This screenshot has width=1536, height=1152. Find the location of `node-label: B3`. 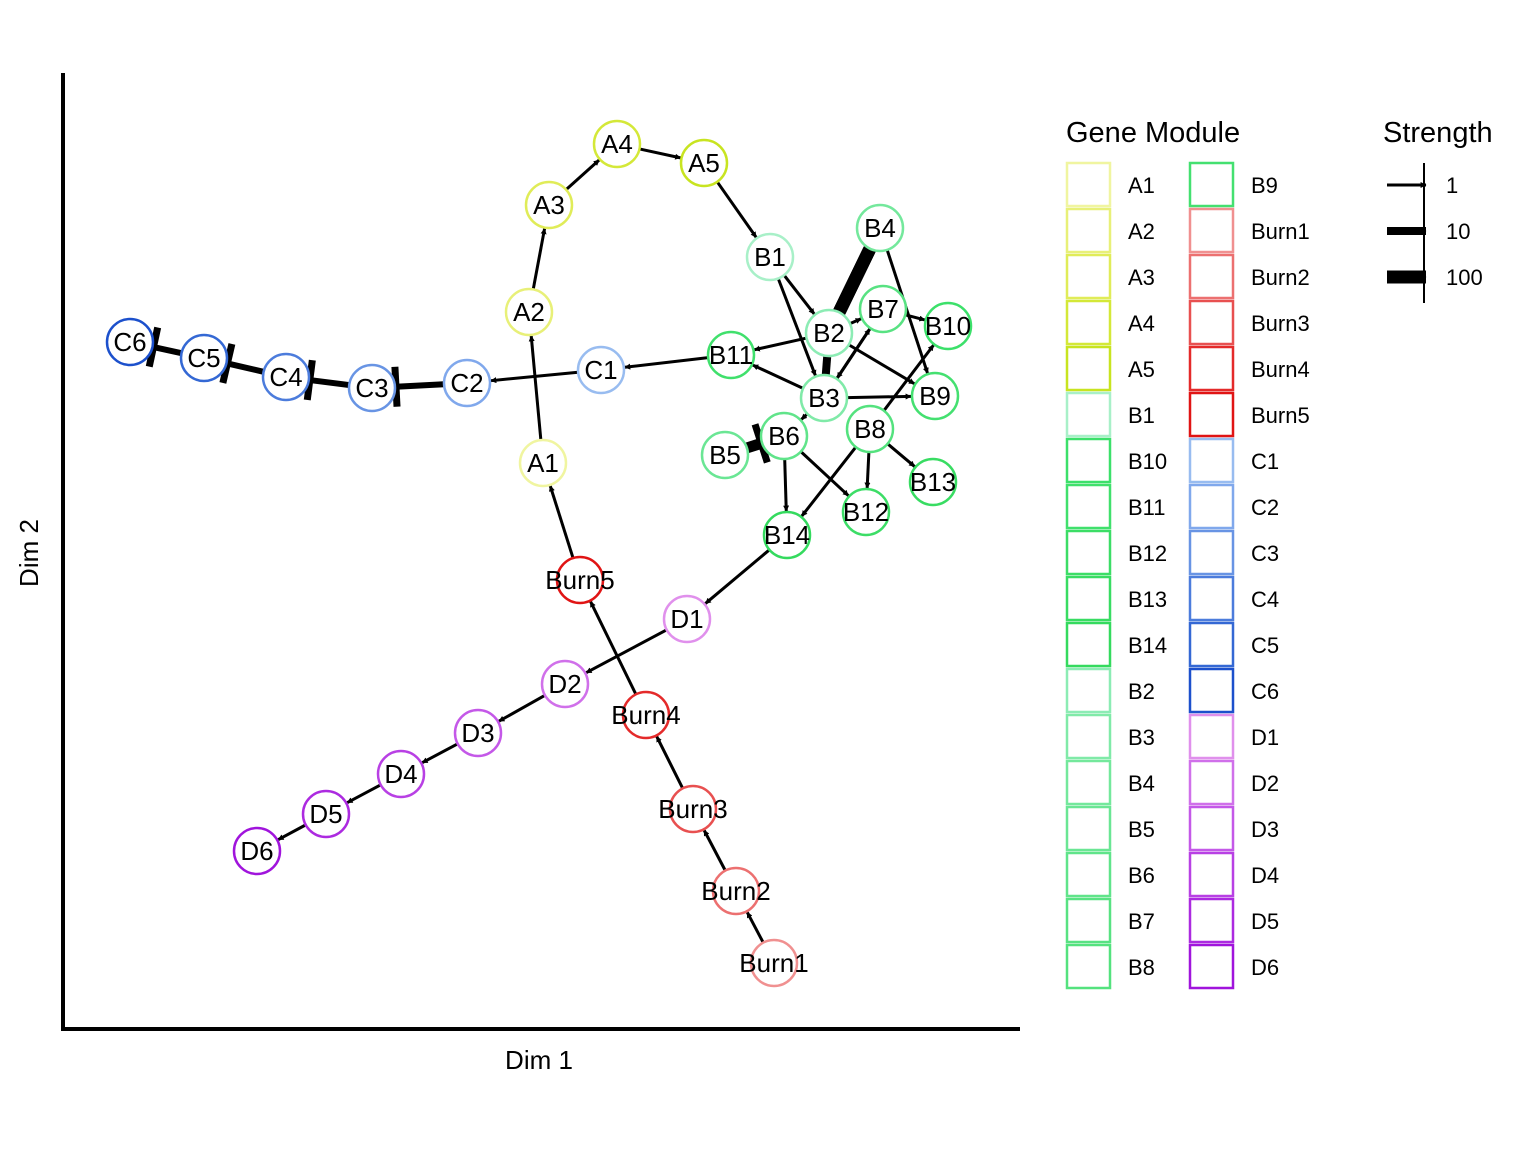

node-label: B3 is located at coordinates (824, 398).